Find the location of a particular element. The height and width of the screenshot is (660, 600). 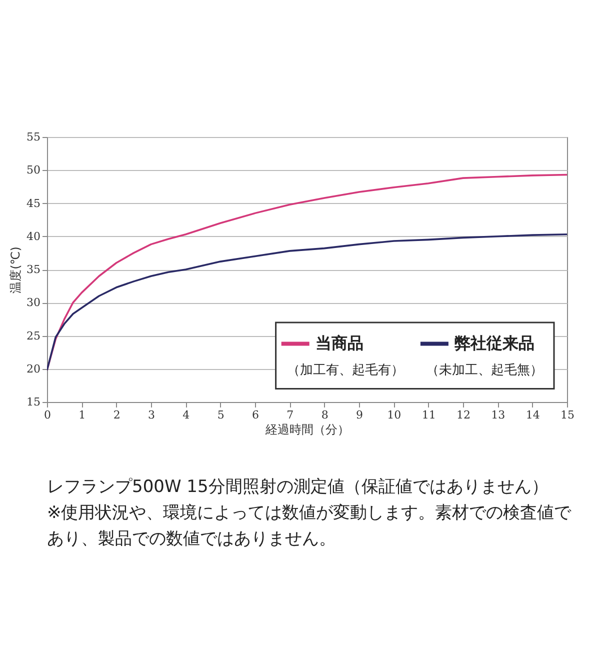

x-tick-label: 3 is located at coordinates (151, 415).